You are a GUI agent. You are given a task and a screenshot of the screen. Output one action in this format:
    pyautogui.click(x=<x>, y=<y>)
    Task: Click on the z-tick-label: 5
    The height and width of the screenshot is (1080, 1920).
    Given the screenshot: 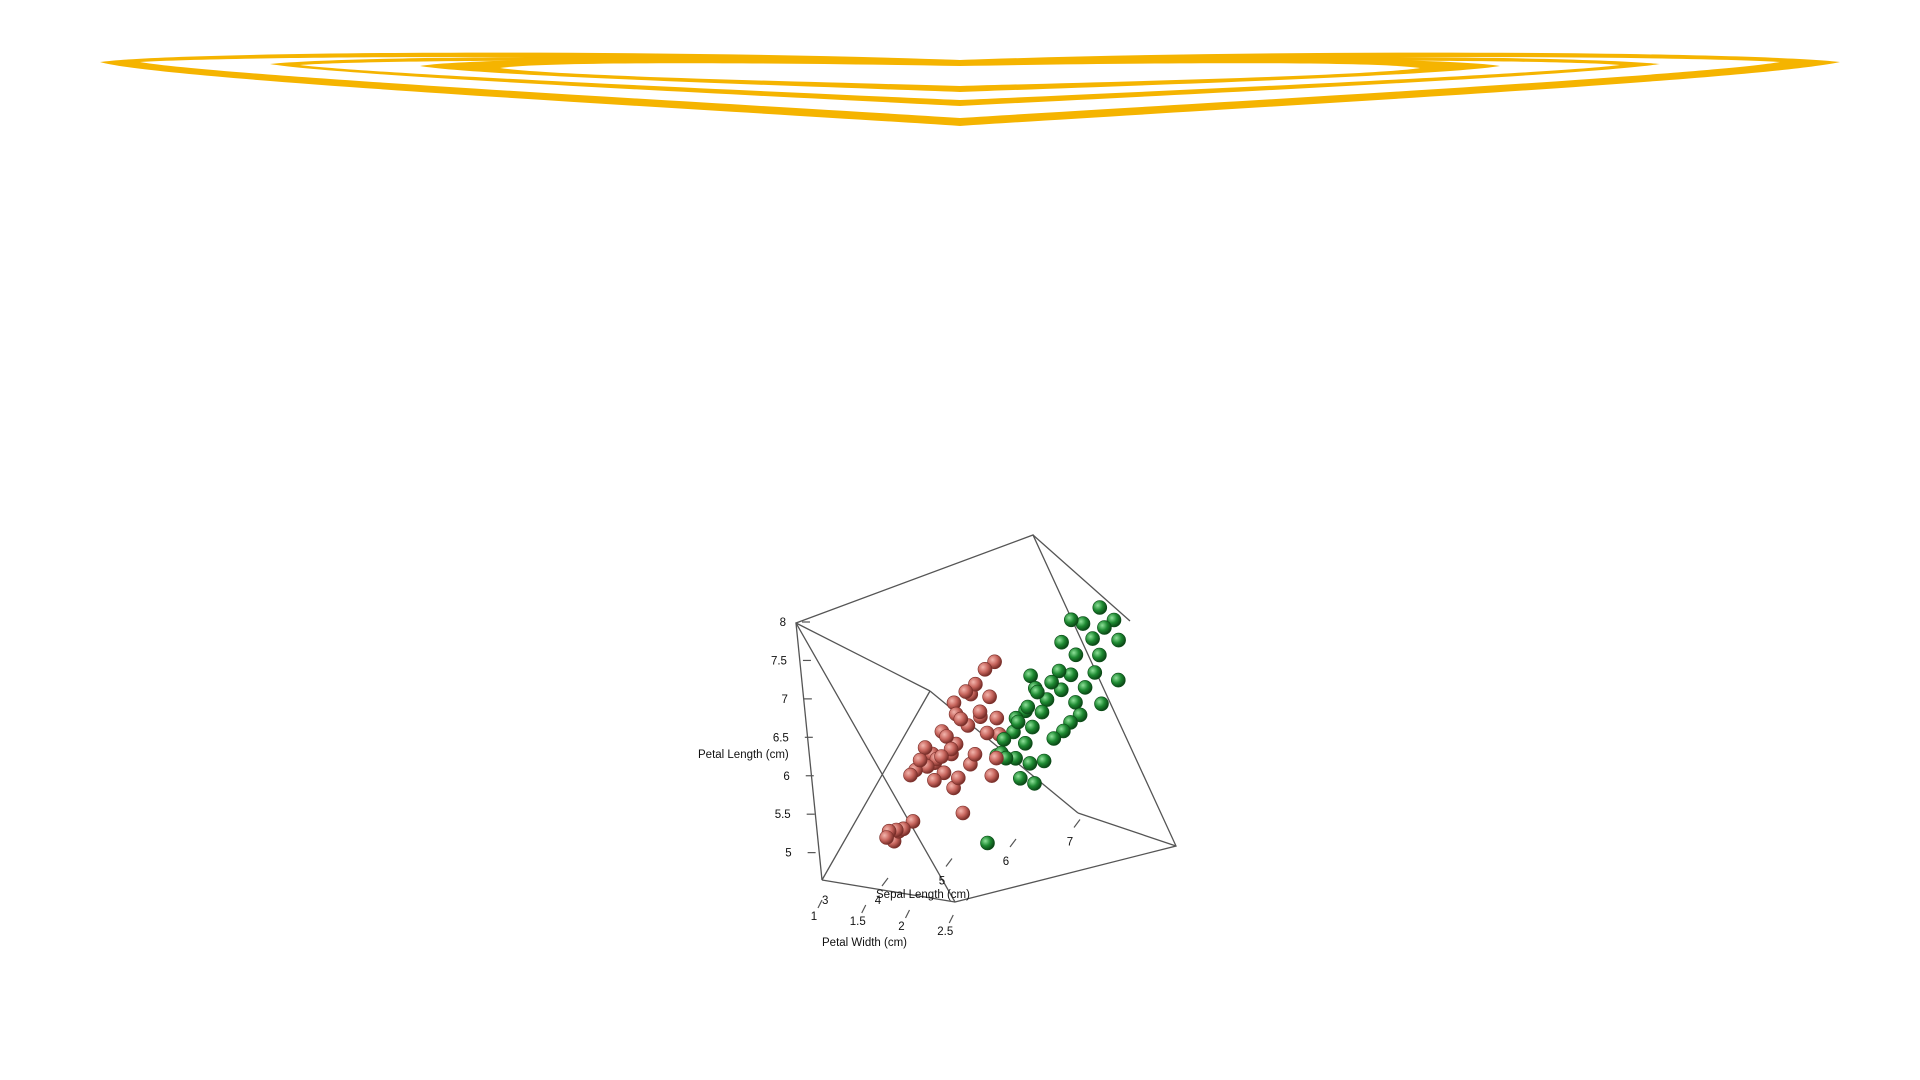 What is the action you would take?
    pyautogui.click(x=788, y=854)
    